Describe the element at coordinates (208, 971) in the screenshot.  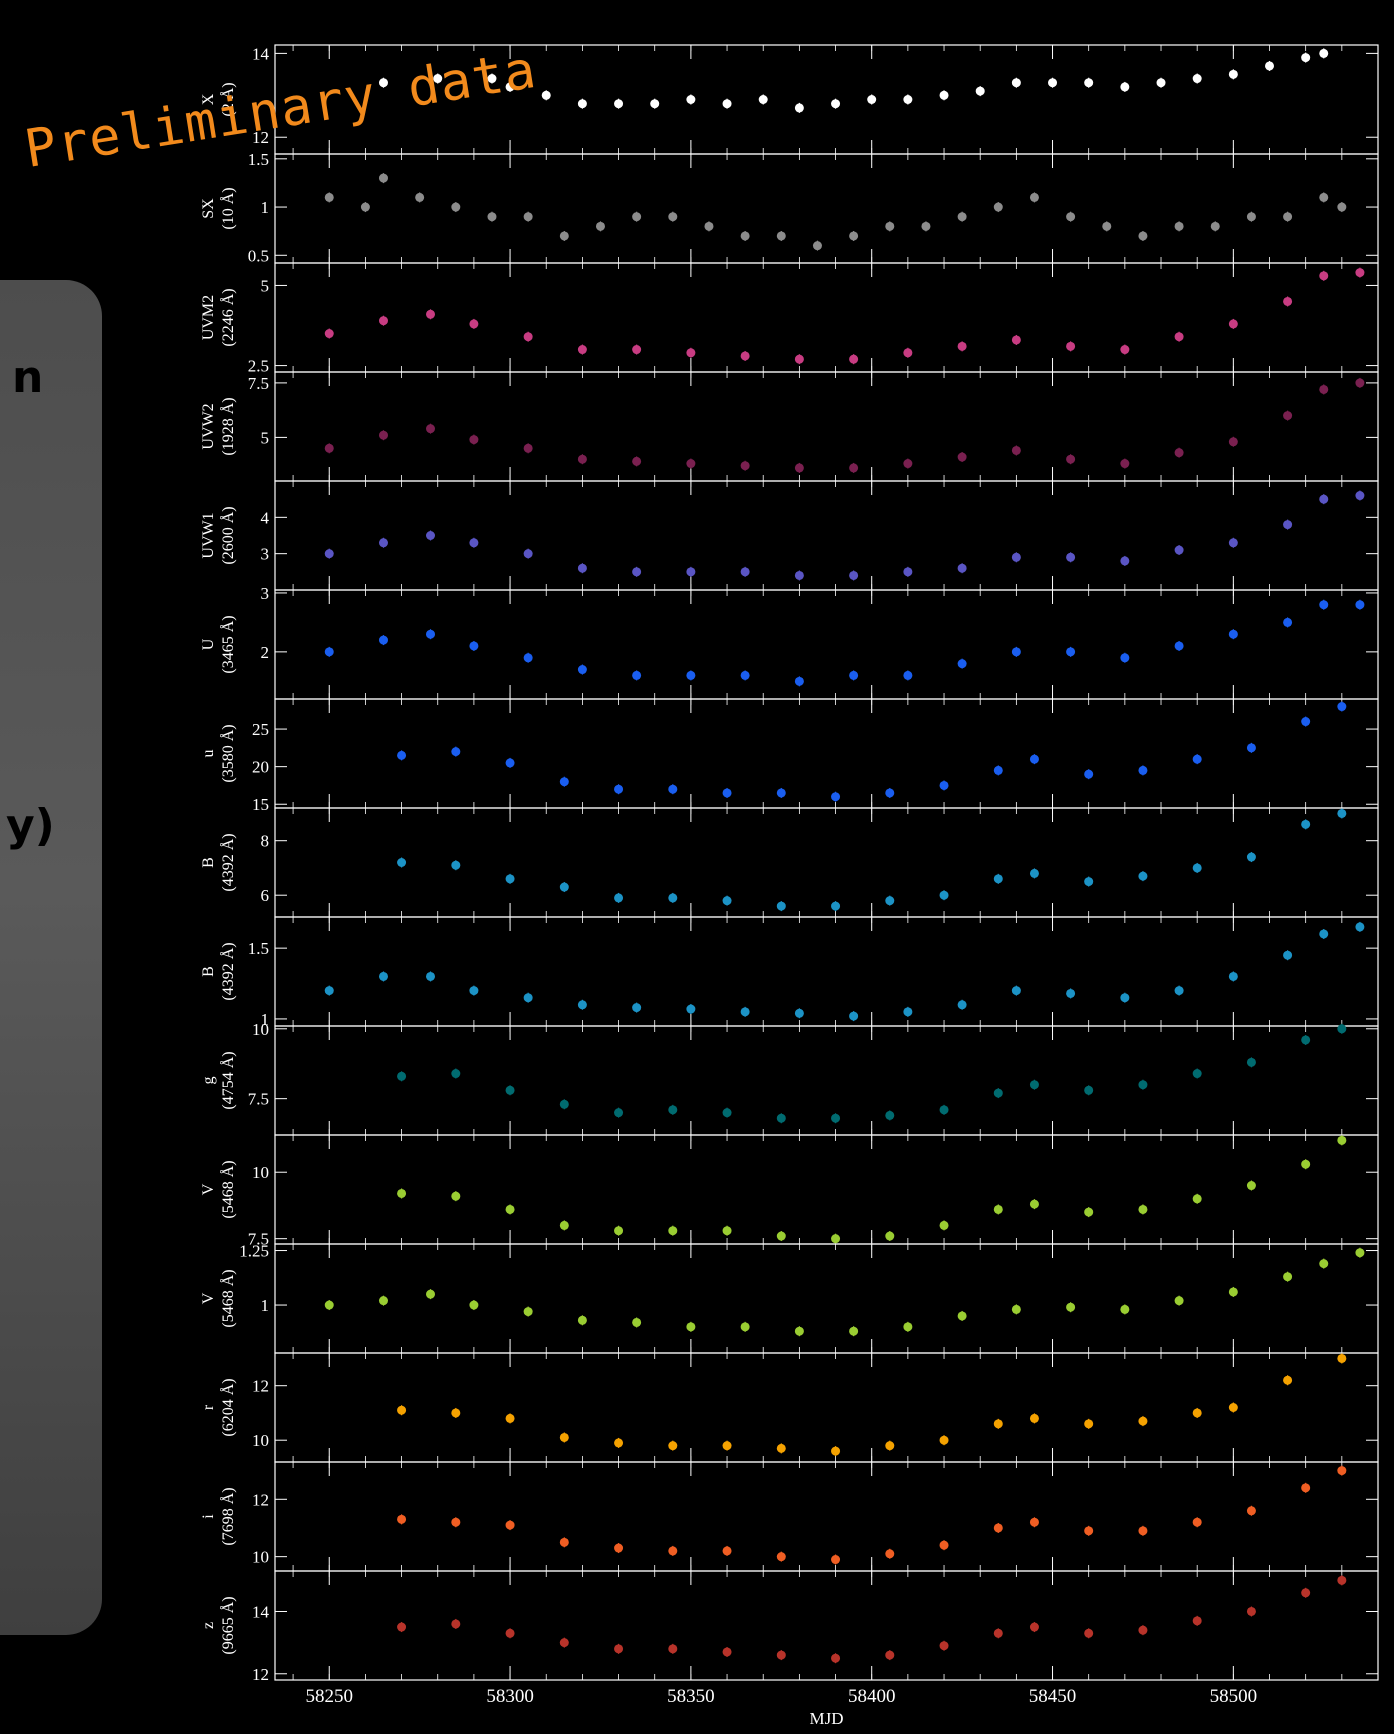
I see `y-axis-label-line: B` at that location.